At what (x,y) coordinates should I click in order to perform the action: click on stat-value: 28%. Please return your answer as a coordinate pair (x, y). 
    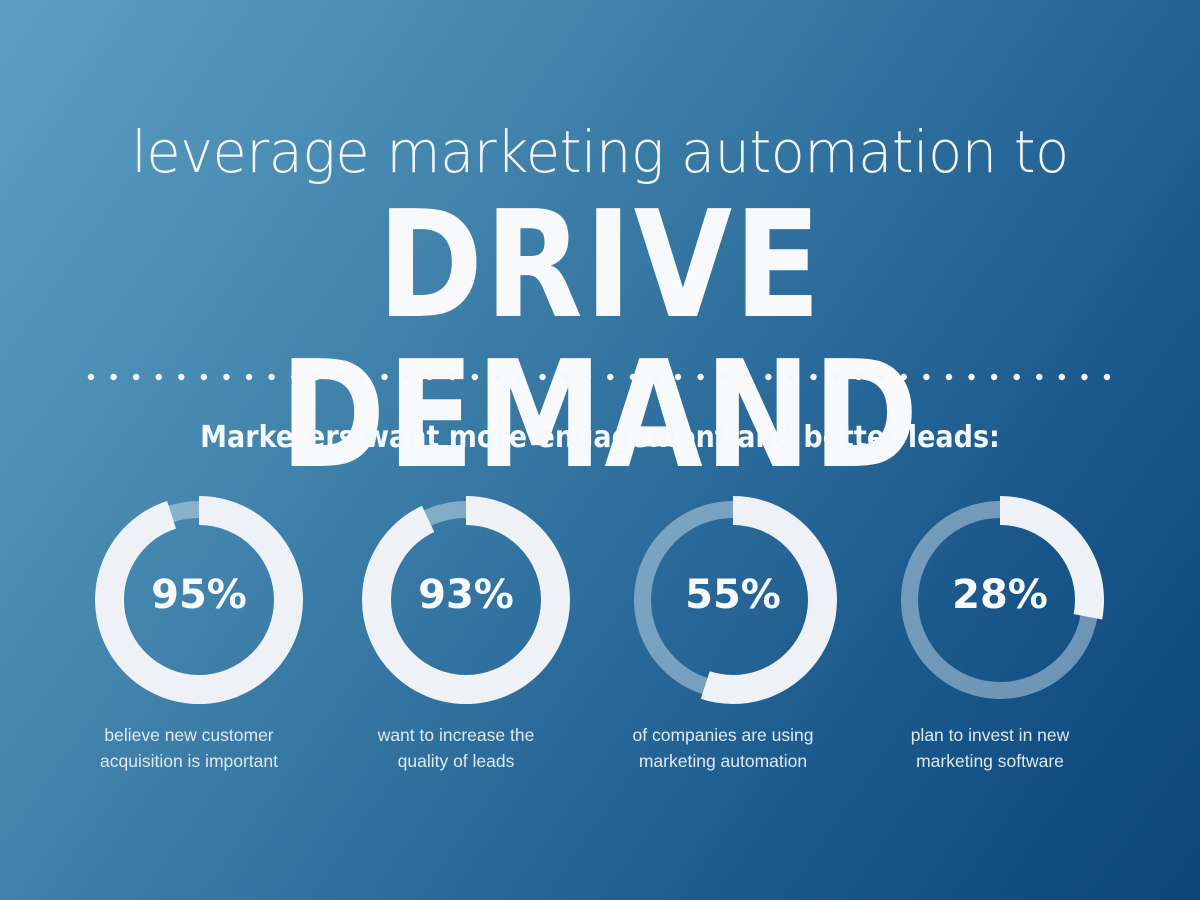
    Looking at the image, I should click on (1000, 595).